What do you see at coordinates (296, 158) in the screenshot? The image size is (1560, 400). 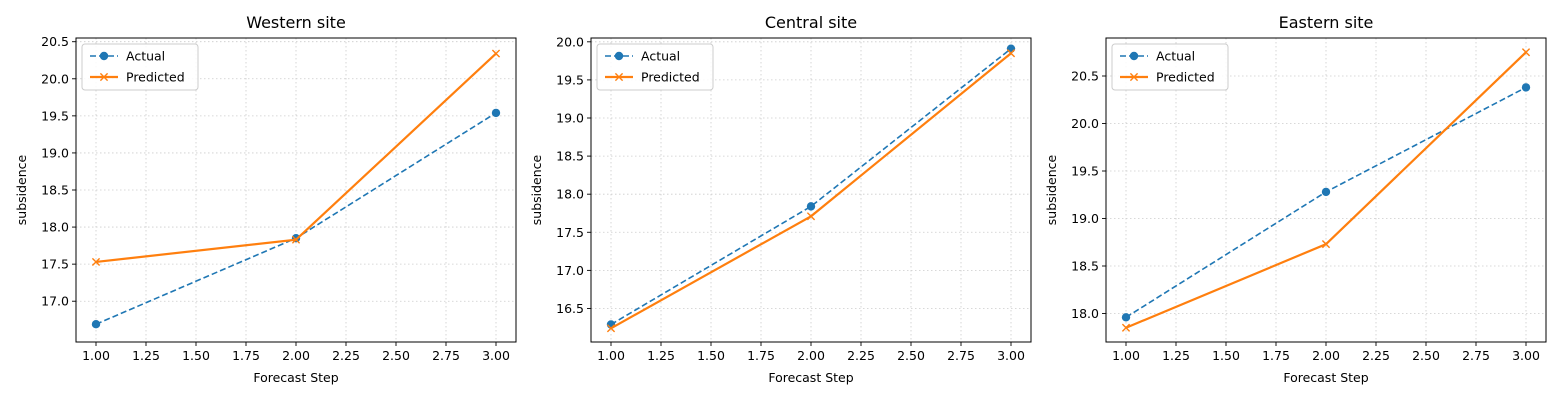 I see `series-predicted` at bounding box center [296, 158].